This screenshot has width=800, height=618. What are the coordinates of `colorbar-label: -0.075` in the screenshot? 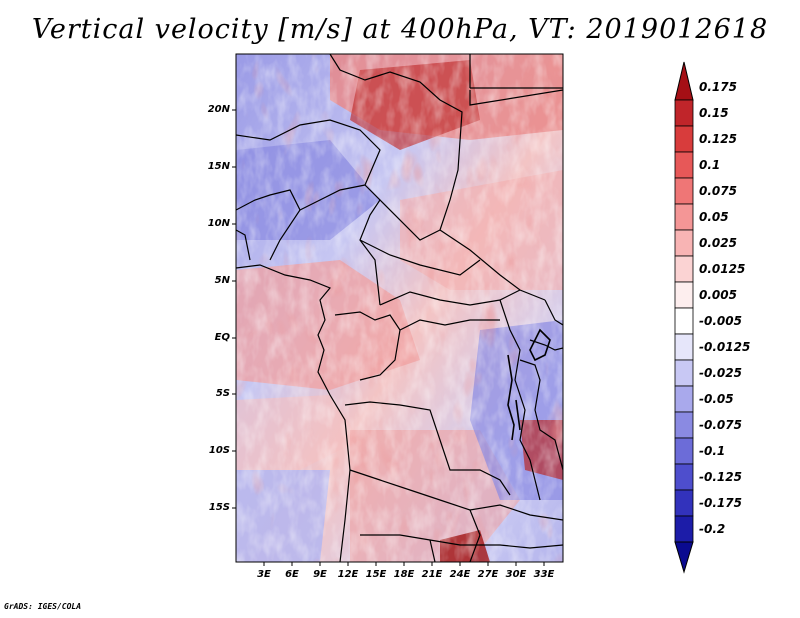 It's located at (720, 425).